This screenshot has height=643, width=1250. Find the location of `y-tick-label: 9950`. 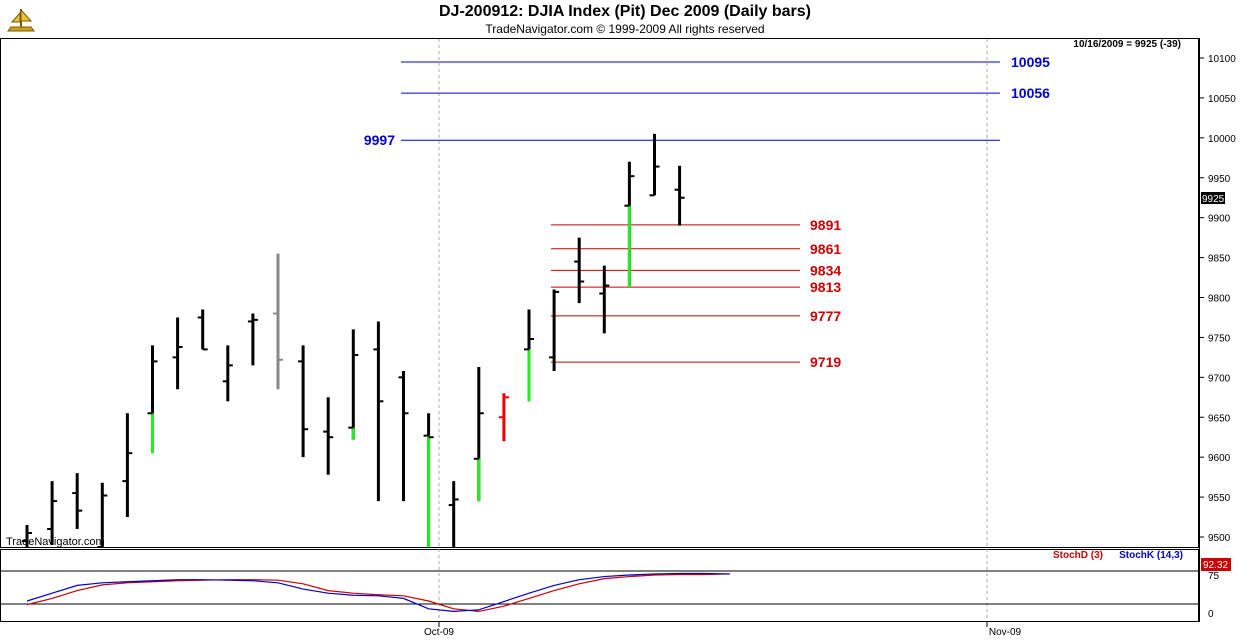

y-tick-label: 9950 is located at coordinates (1219, 179).